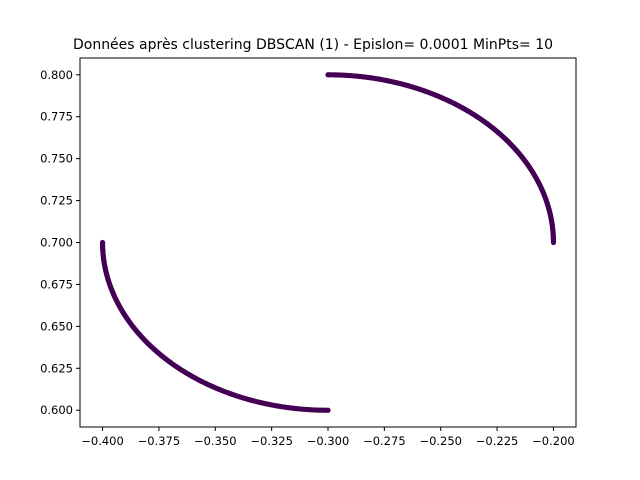 The width and height of the screenshot is (640, 480). Describe the element at coordinates (159, 441) in the screenshot. I see `x-tick-label: −0.375` at that location.